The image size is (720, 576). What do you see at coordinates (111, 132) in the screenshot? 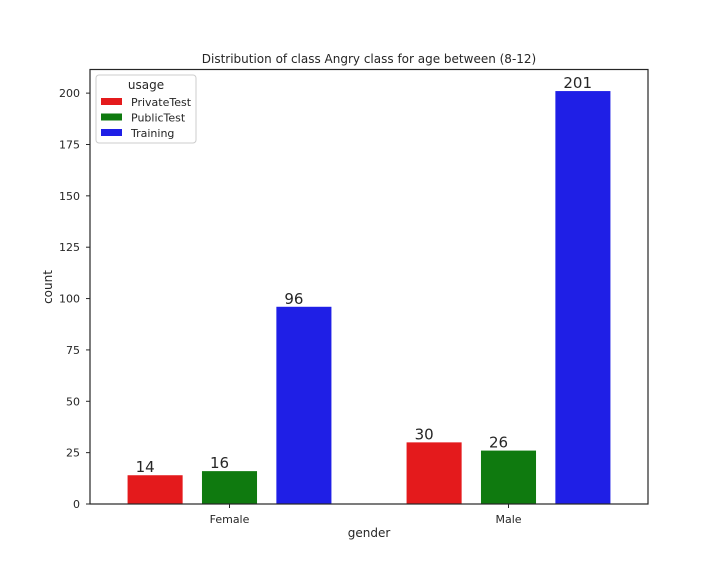
I see `legend-swatch-training` at bounding box center [111, 132].